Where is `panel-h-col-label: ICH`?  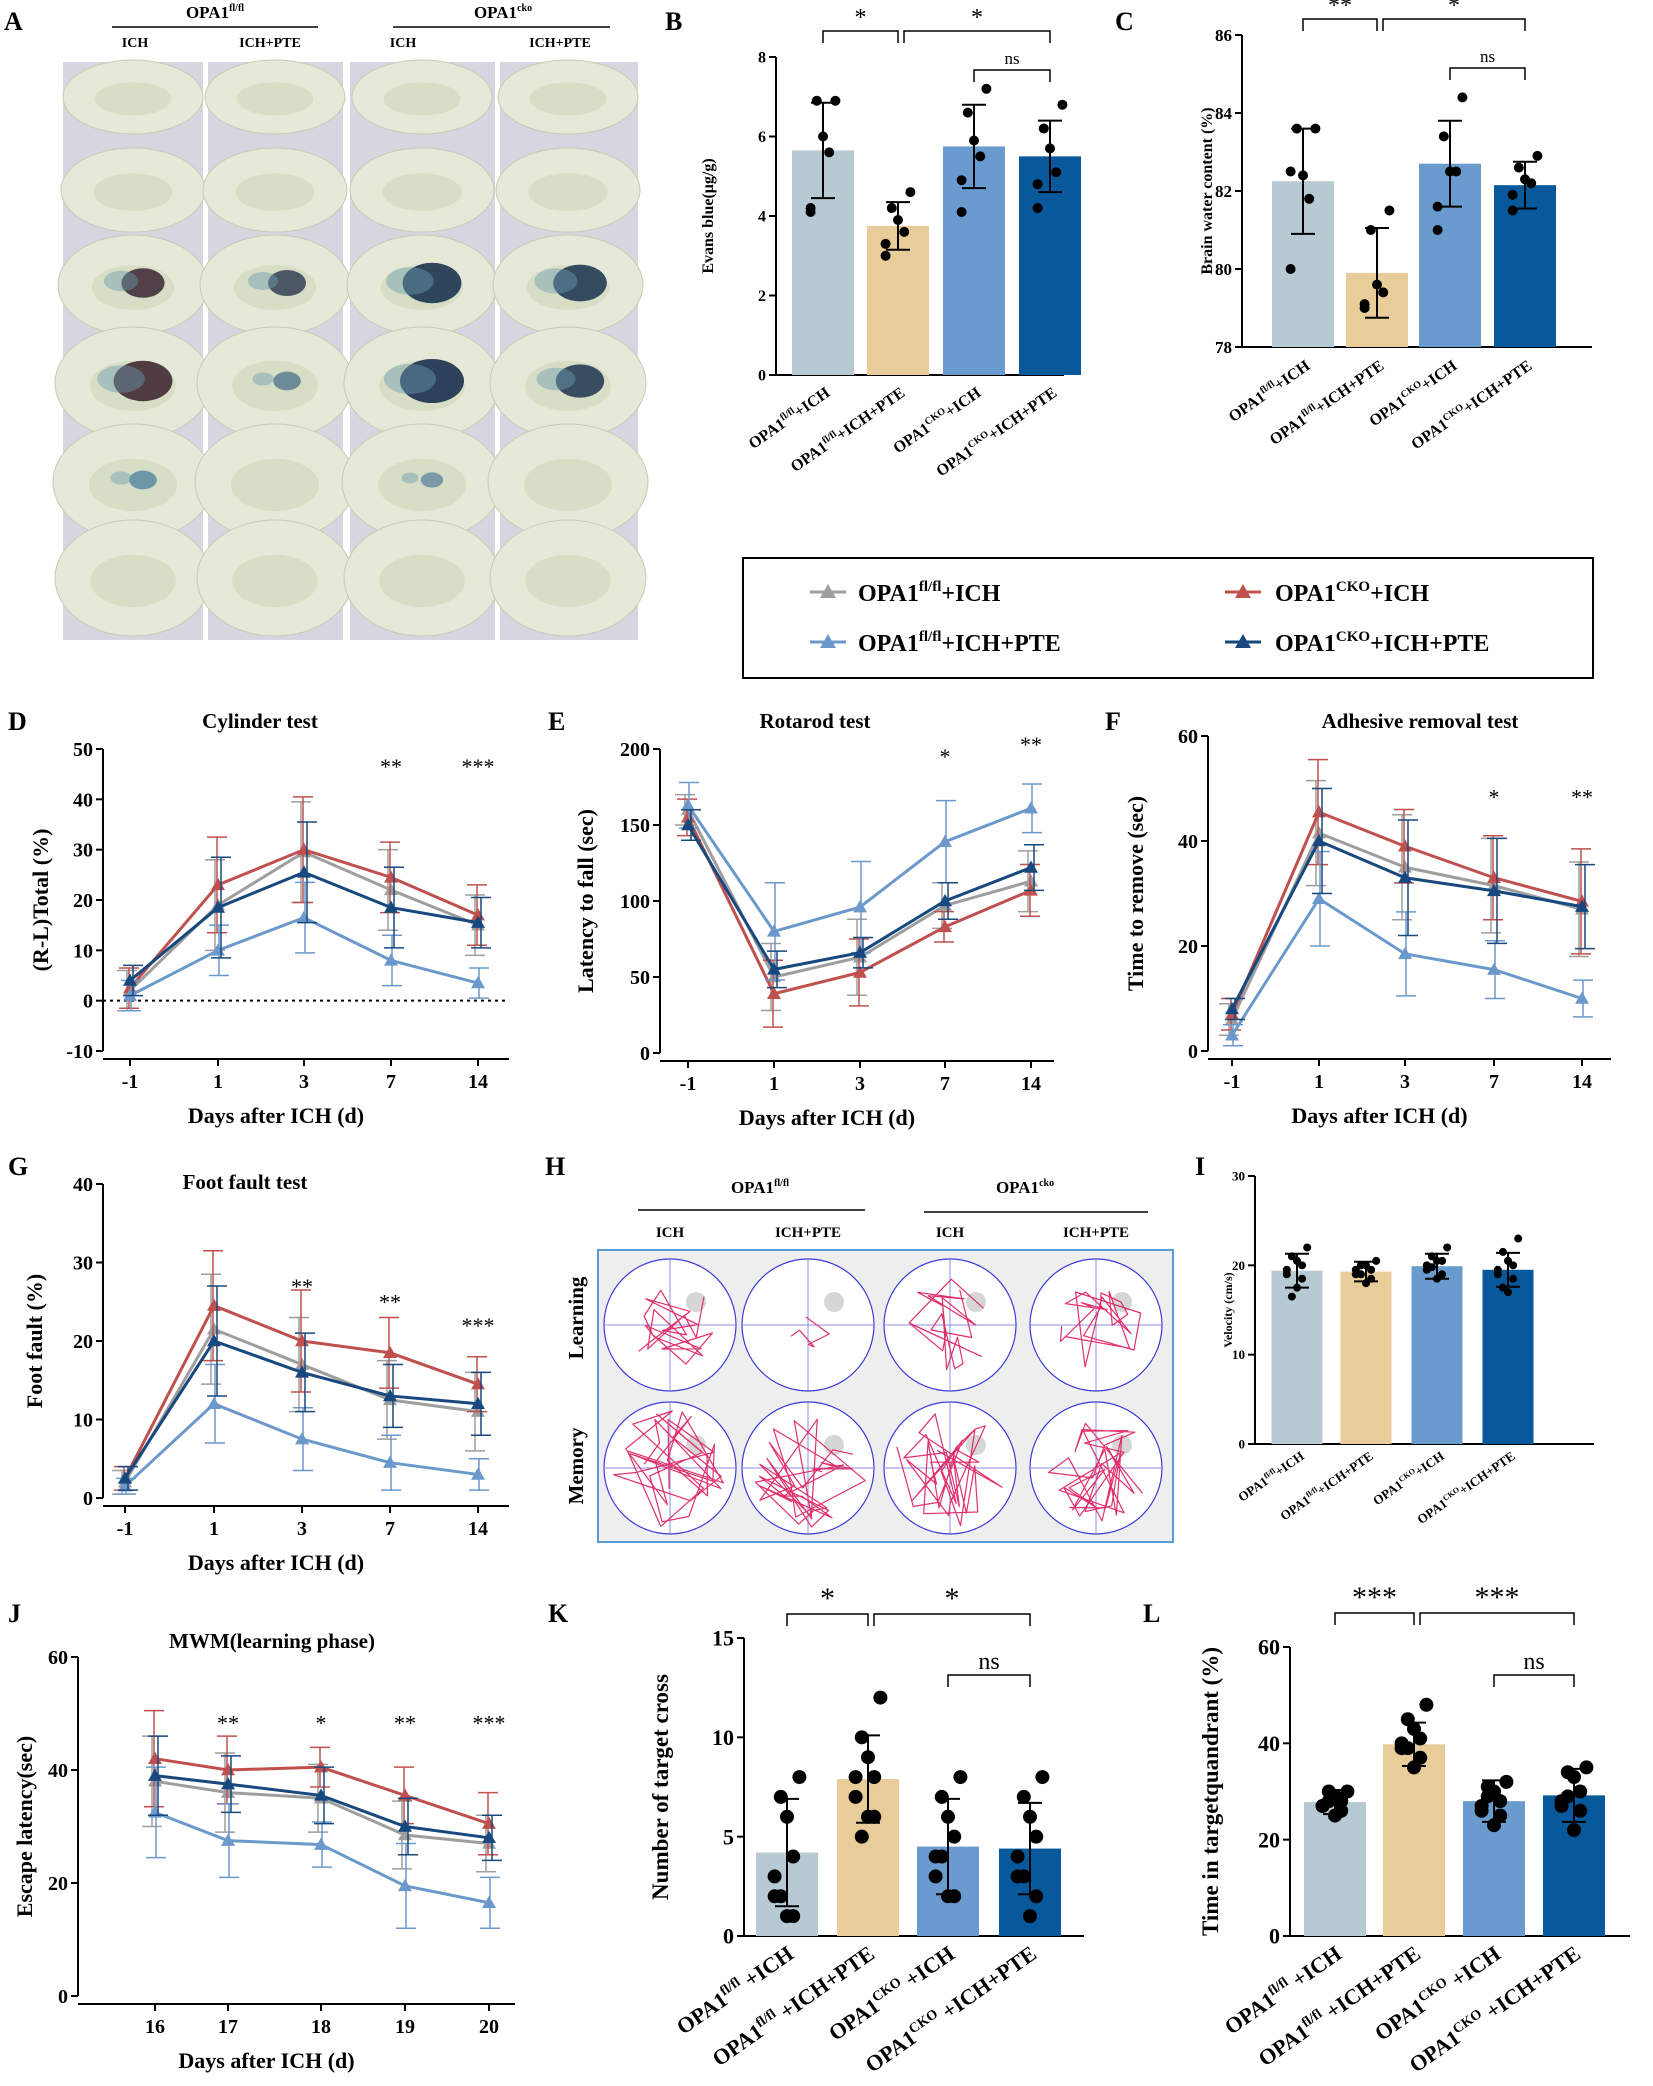
panel-h-col-label: ICH is located at coordinates (670, 1233).